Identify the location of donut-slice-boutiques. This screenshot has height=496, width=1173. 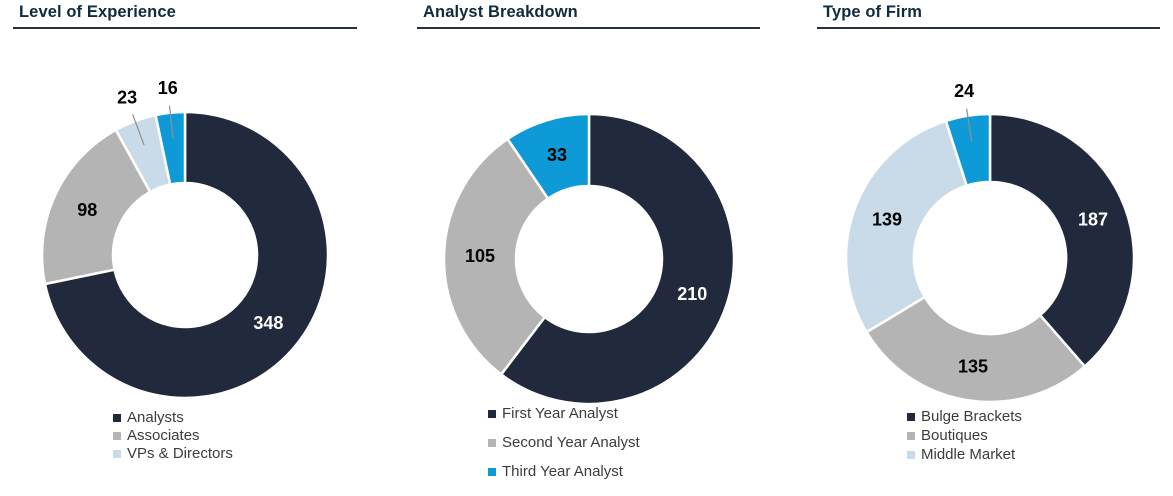
(976, 349).